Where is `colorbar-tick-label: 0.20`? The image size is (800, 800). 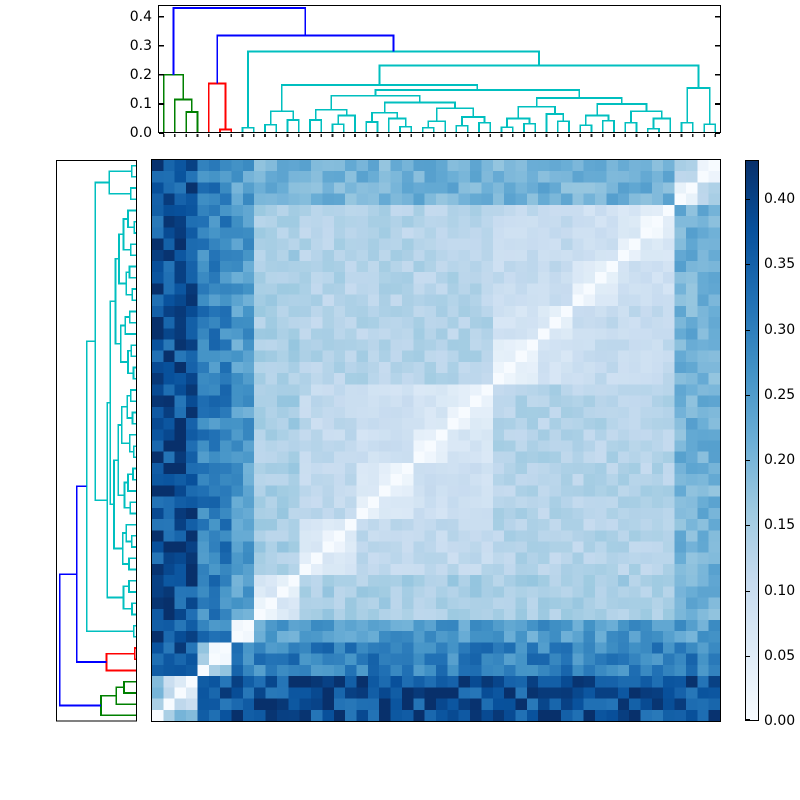 colorbar-tick-label: 0.20 is located at coordinates (780, 460).